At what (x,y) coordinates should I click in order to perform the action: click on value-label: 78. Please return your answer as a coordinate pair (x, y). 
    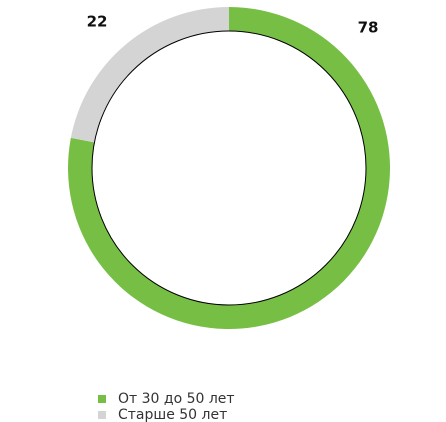
    Looking at the image, I should click on (368, 28).